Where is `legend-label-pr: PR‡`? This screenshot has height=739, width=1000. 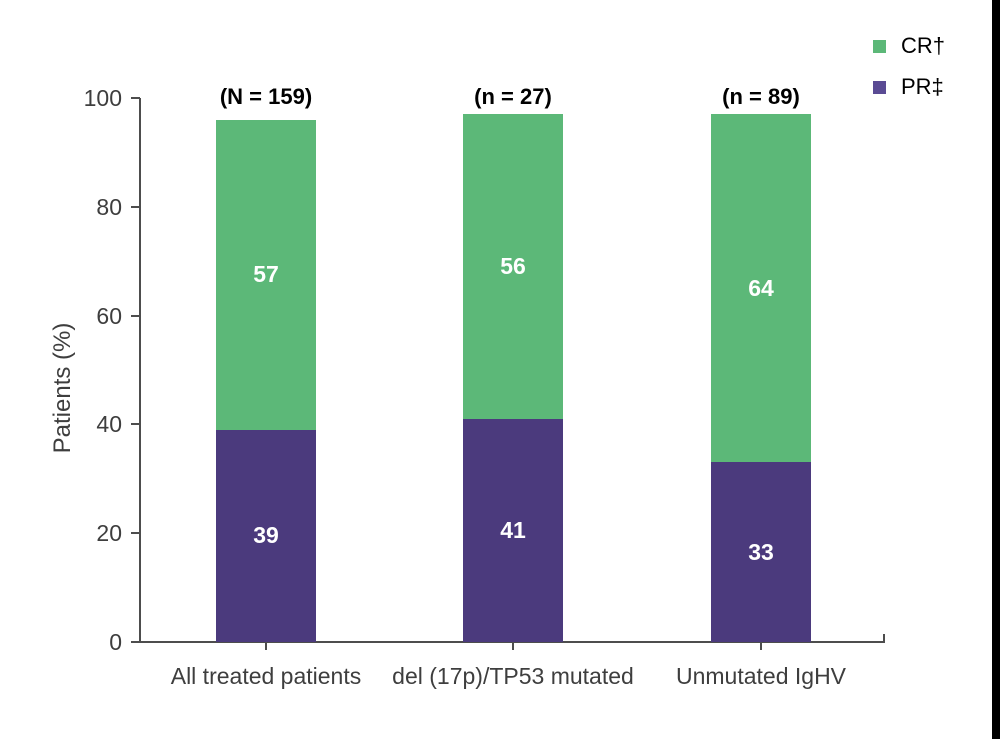
legend-label-pr: PR‡ is located at coordinates (922, 86).